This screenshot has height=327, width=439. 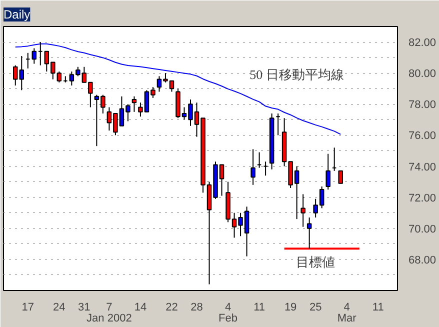 I want to click on y-tick-label: 78.00, so click(x=422, y=105).